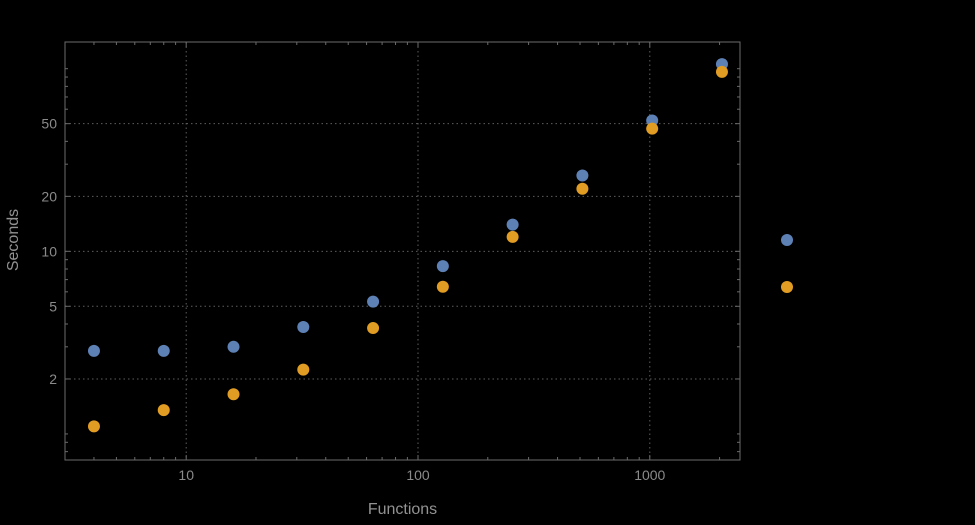 The image size is (975, 525). What do you see at coordinates (49, 251) in the screenshot?
I see `y-tick-label: 10` at bounding box center [49, 251].